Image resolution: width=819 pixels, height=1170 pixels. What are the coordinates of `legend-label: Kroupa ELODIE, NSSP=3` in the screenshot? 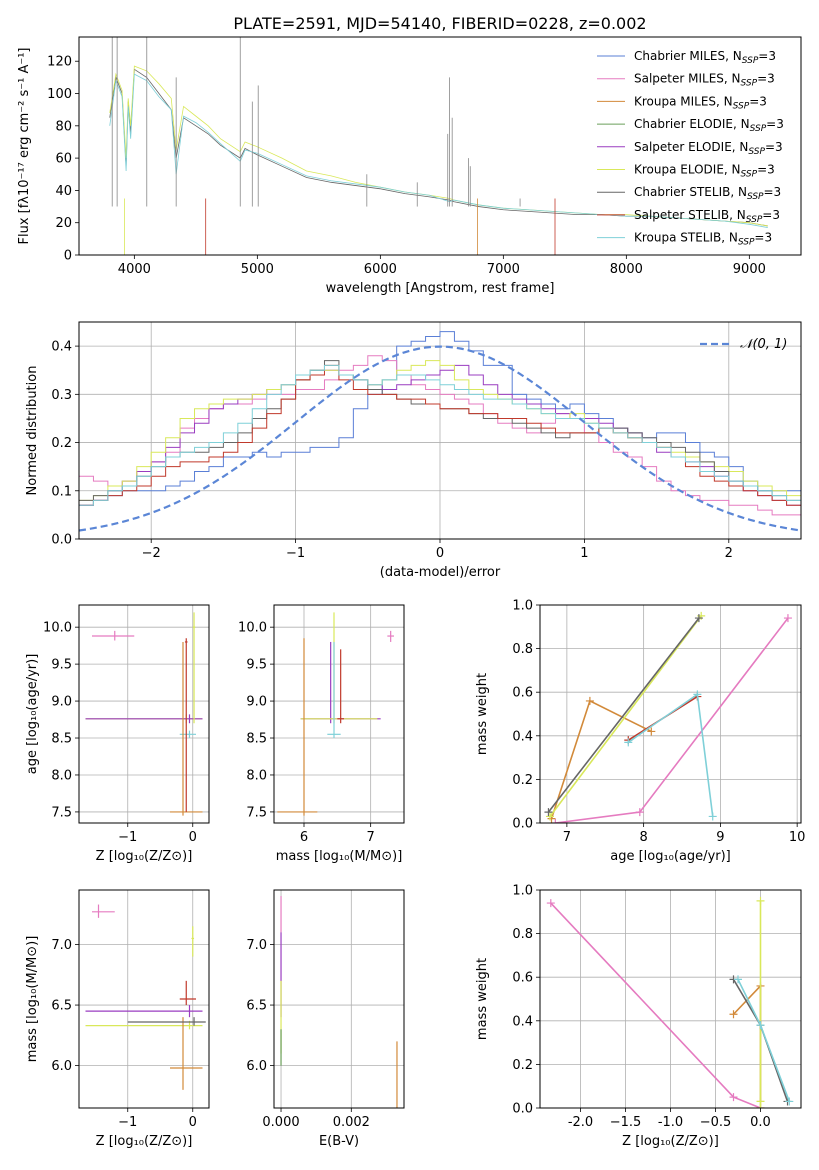 It's located at (704, 171).